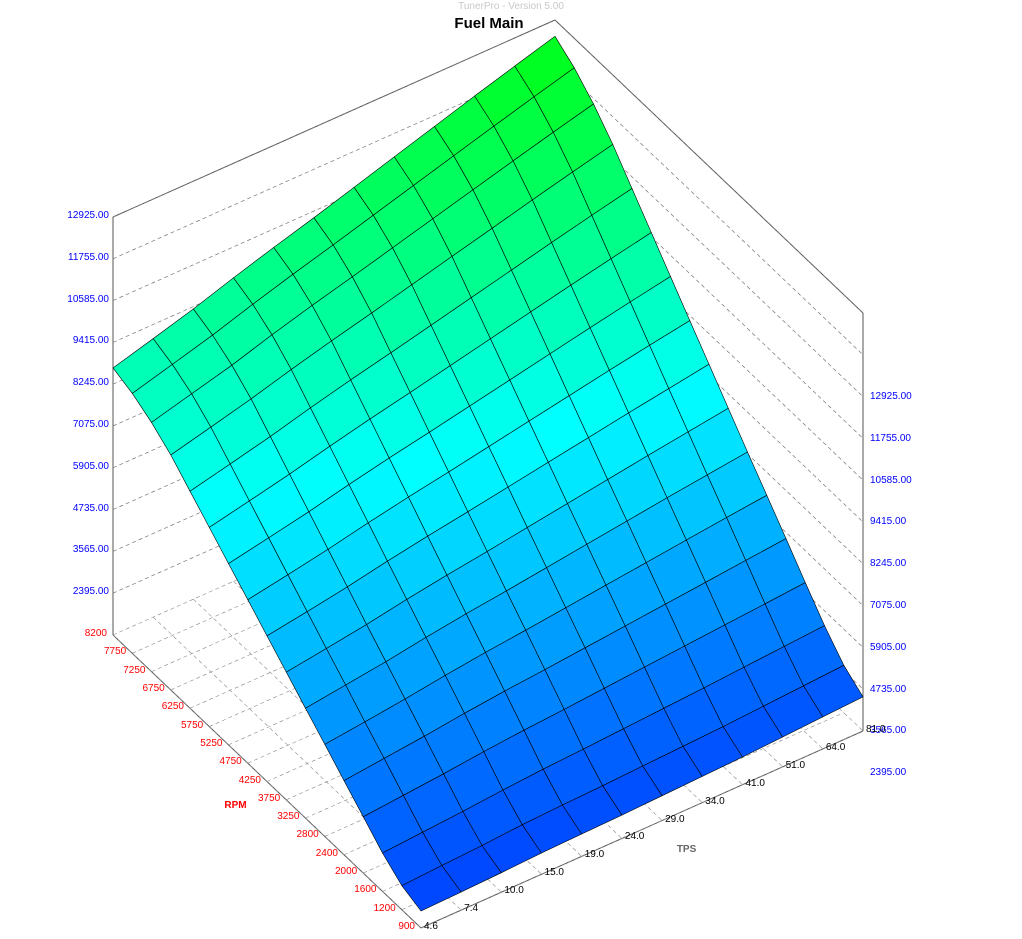 This screenshot has width=1022, height=939. Describe the element at coordinates (88, 257) in the screenshot. I see `z-tick-left: 11755.00` at that location.